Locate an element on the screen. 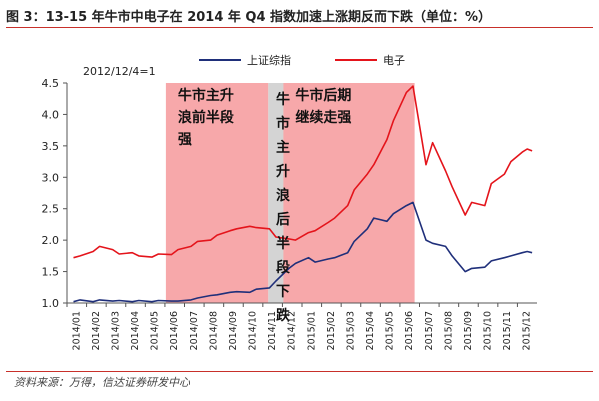 This screenshot has width=599, height=401. x-tick-label: 2014/09 is located at coordinates (233, 330).